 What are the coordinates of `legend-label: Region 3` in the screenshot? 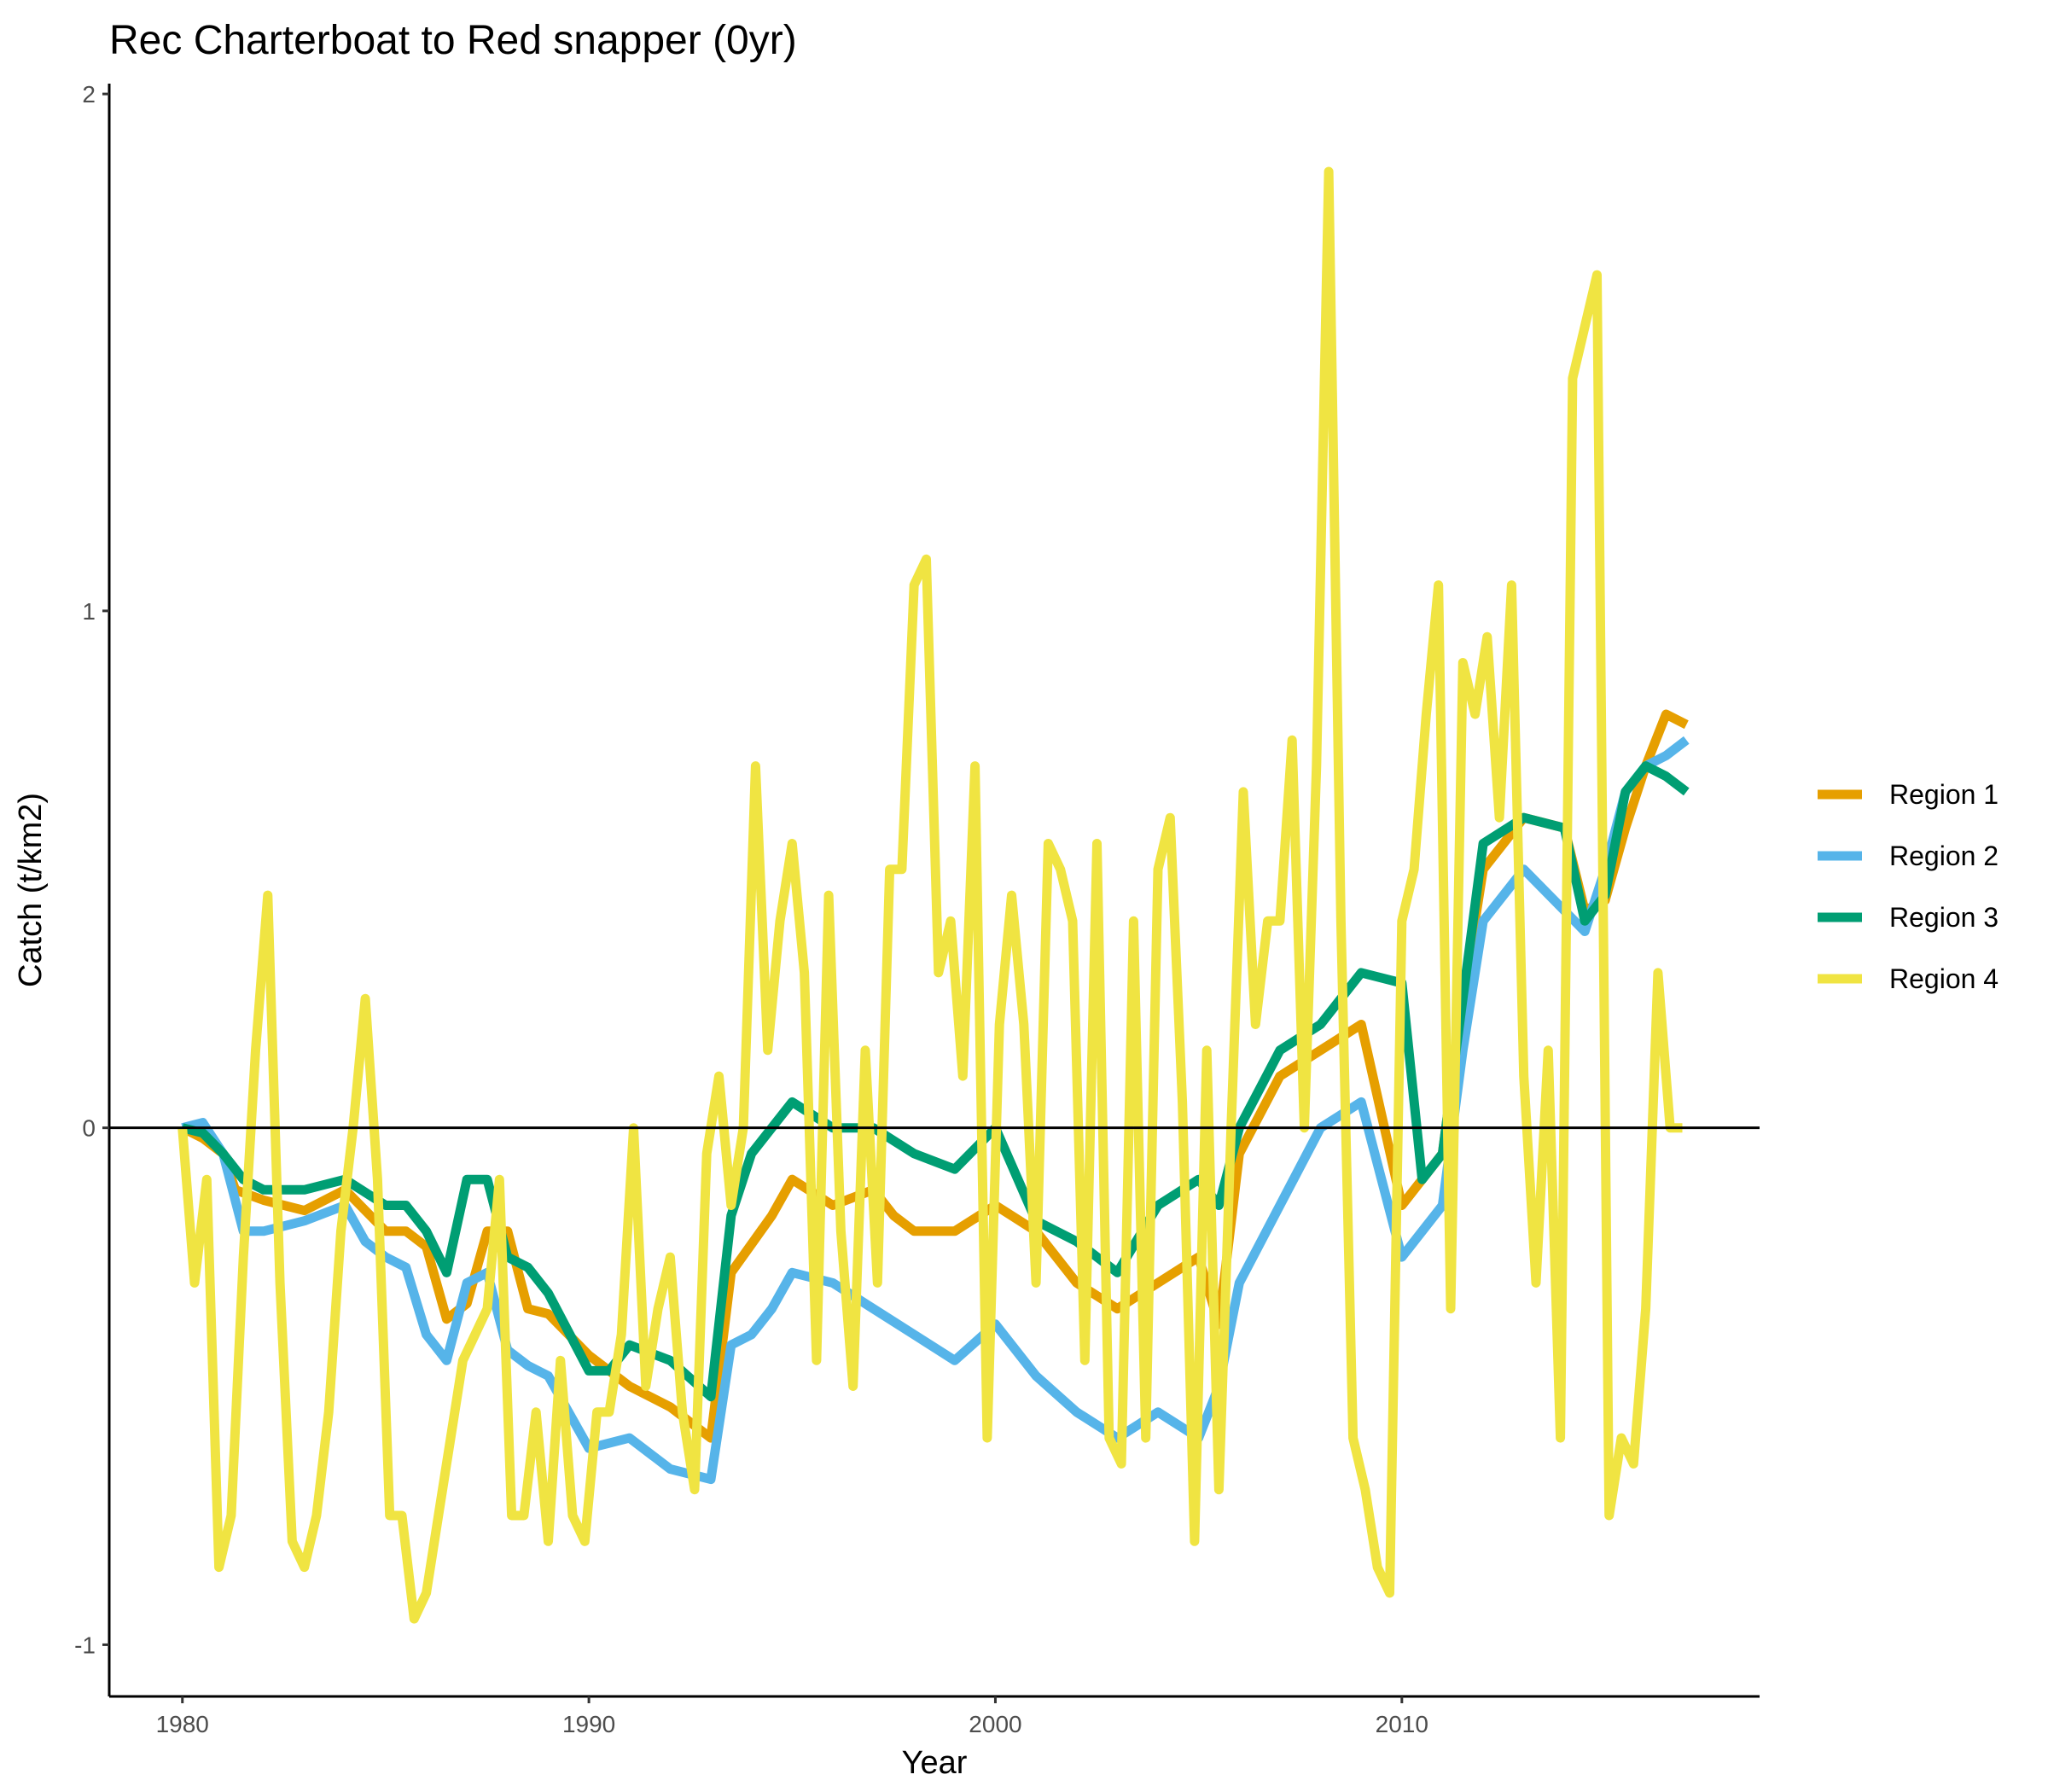 It's located at (1944, 918).